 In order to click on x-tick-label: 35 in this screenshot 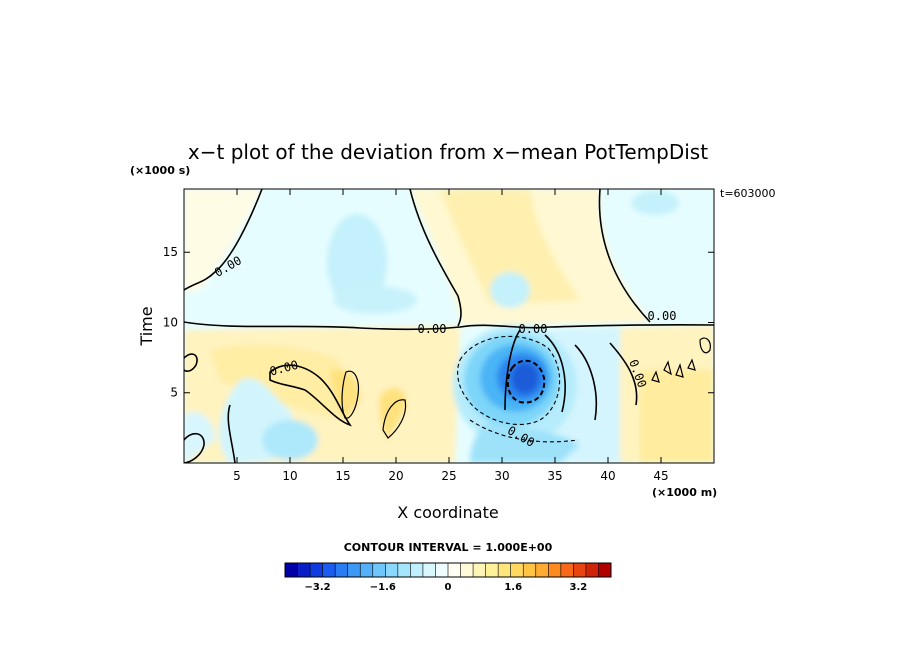, I will do `click(554, 476)`.